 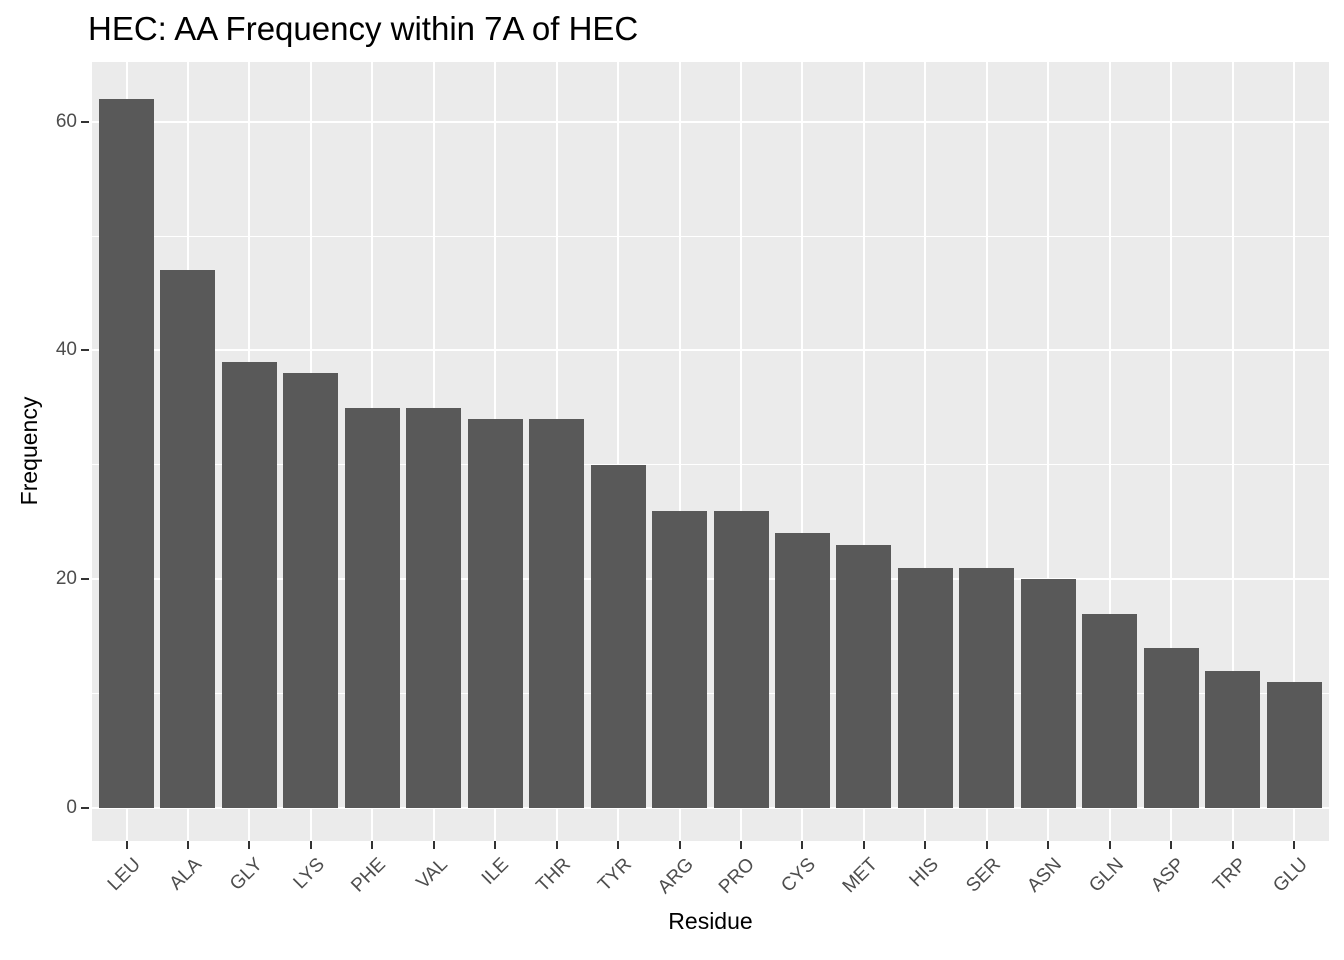 I want to click on y-axis-title: Frequency, so click(x=29, y=451).